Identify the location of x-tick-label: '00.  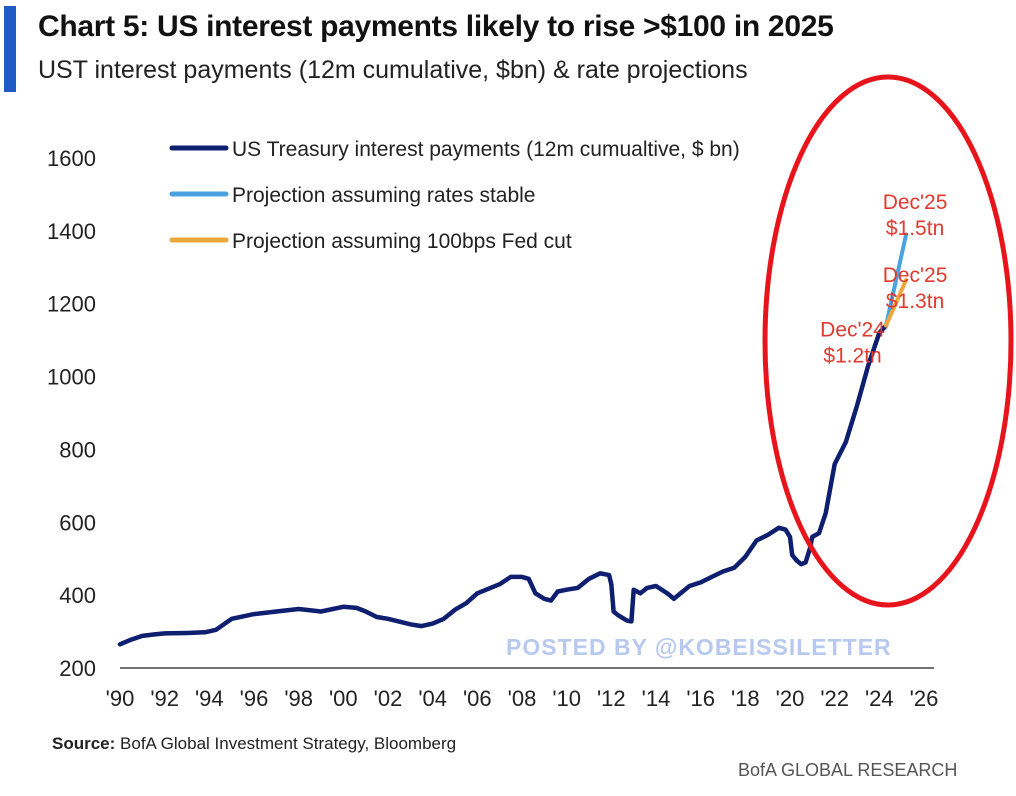
(343, 698).